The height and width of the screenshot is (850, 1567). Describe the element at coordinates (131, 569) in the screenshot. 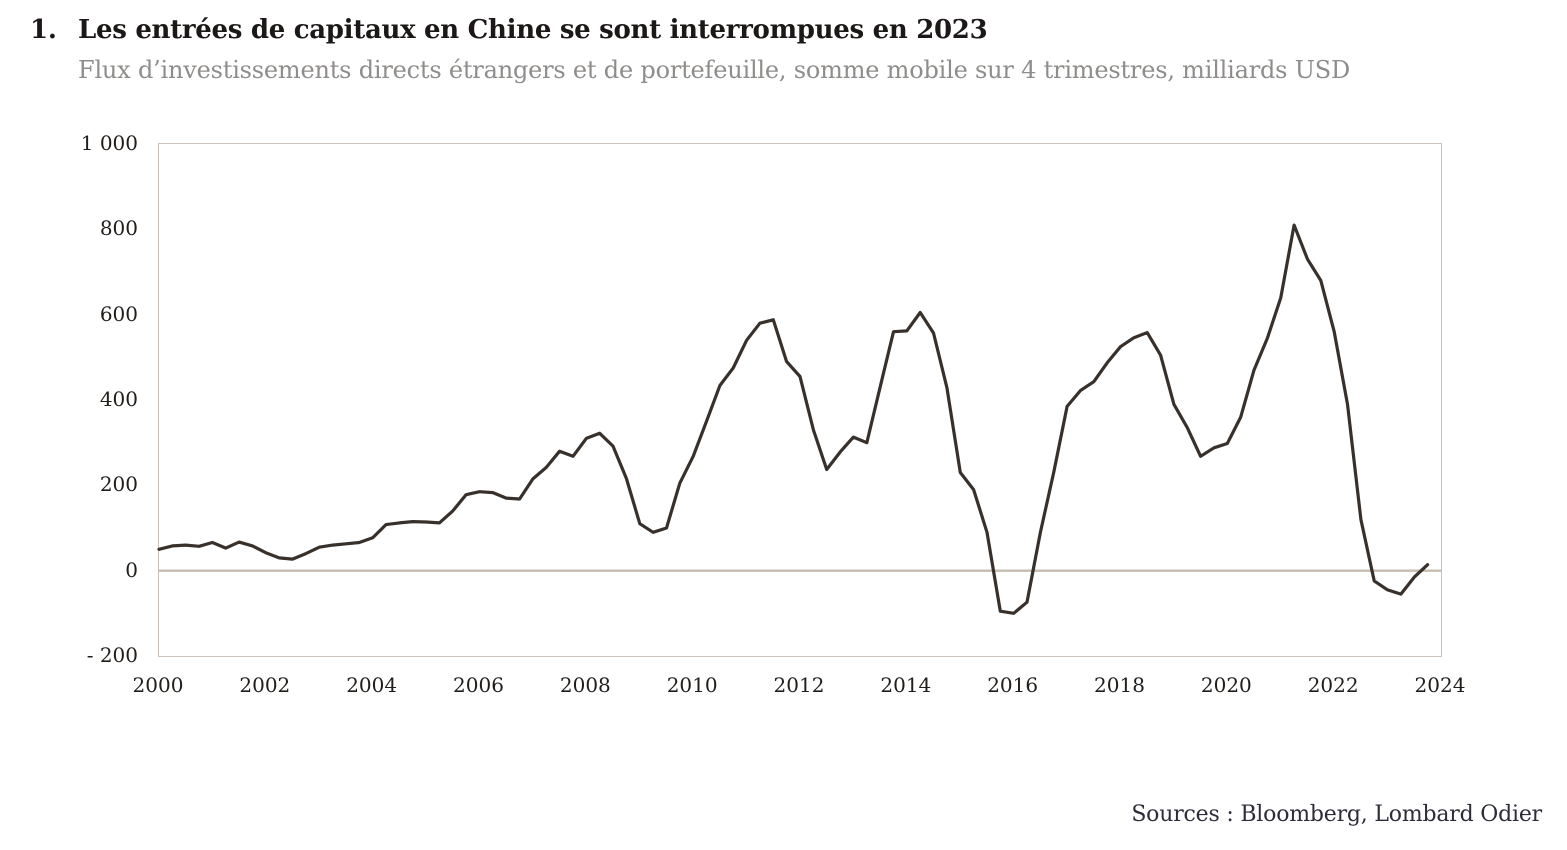

I see `y-tick-label: 0` at that location.